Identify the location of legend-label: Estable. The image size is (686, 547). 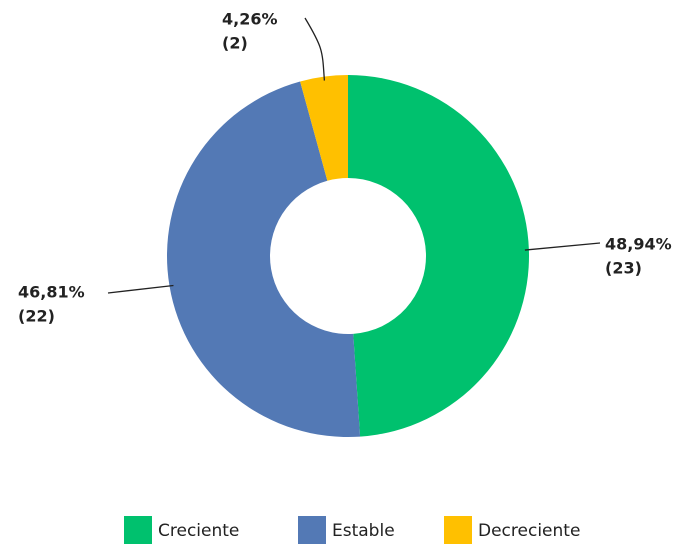
(363, 531).